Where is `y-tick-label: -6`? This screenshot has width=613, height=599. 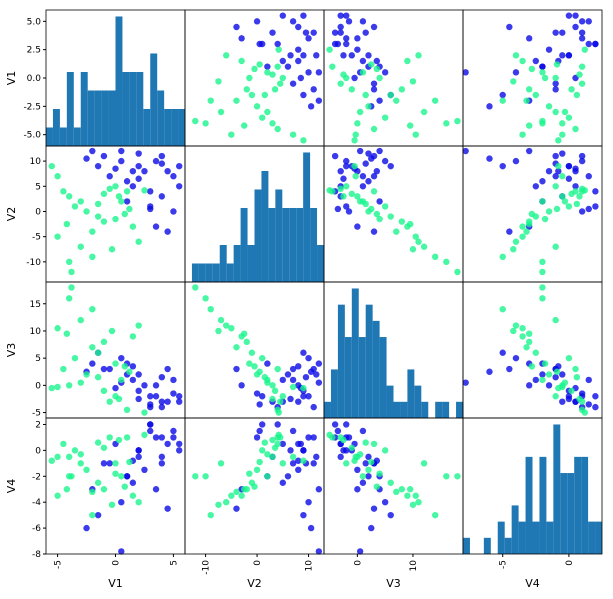
y-tick-label: -6 is located at coordinates (36, 529).